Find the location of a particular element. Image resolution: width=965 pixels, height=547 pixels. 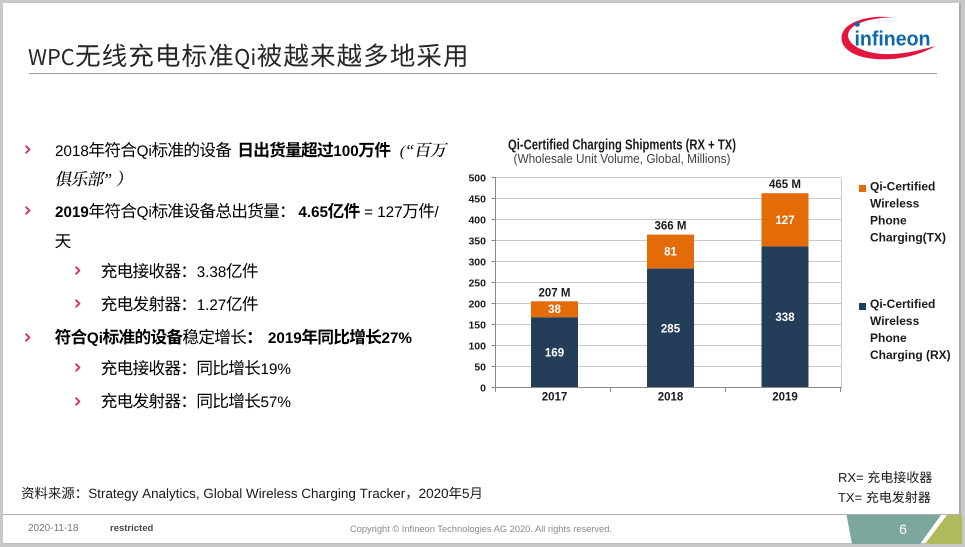

svg-text: 250 is located at coordinates (477, 284).